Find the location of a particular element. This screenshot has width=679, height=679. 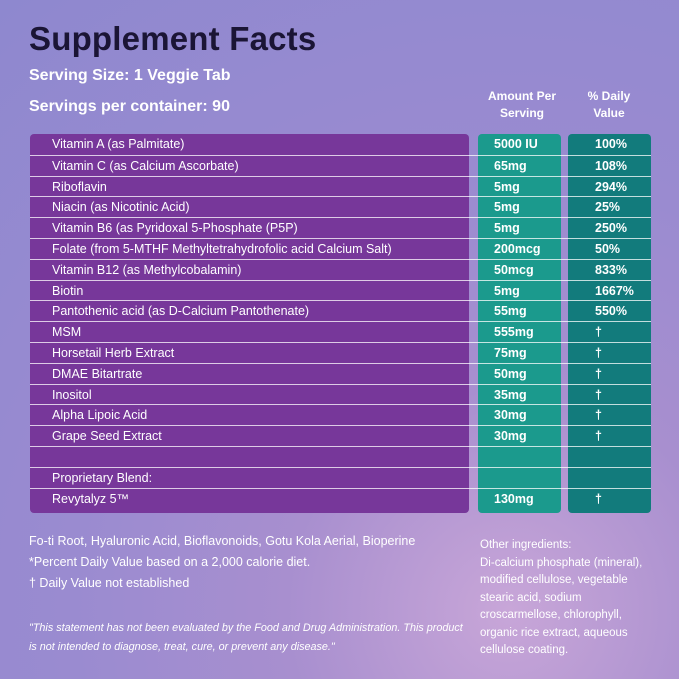

serving-size: Serving Size: 1 Veggie Tab is located at coordinates (130, 75).